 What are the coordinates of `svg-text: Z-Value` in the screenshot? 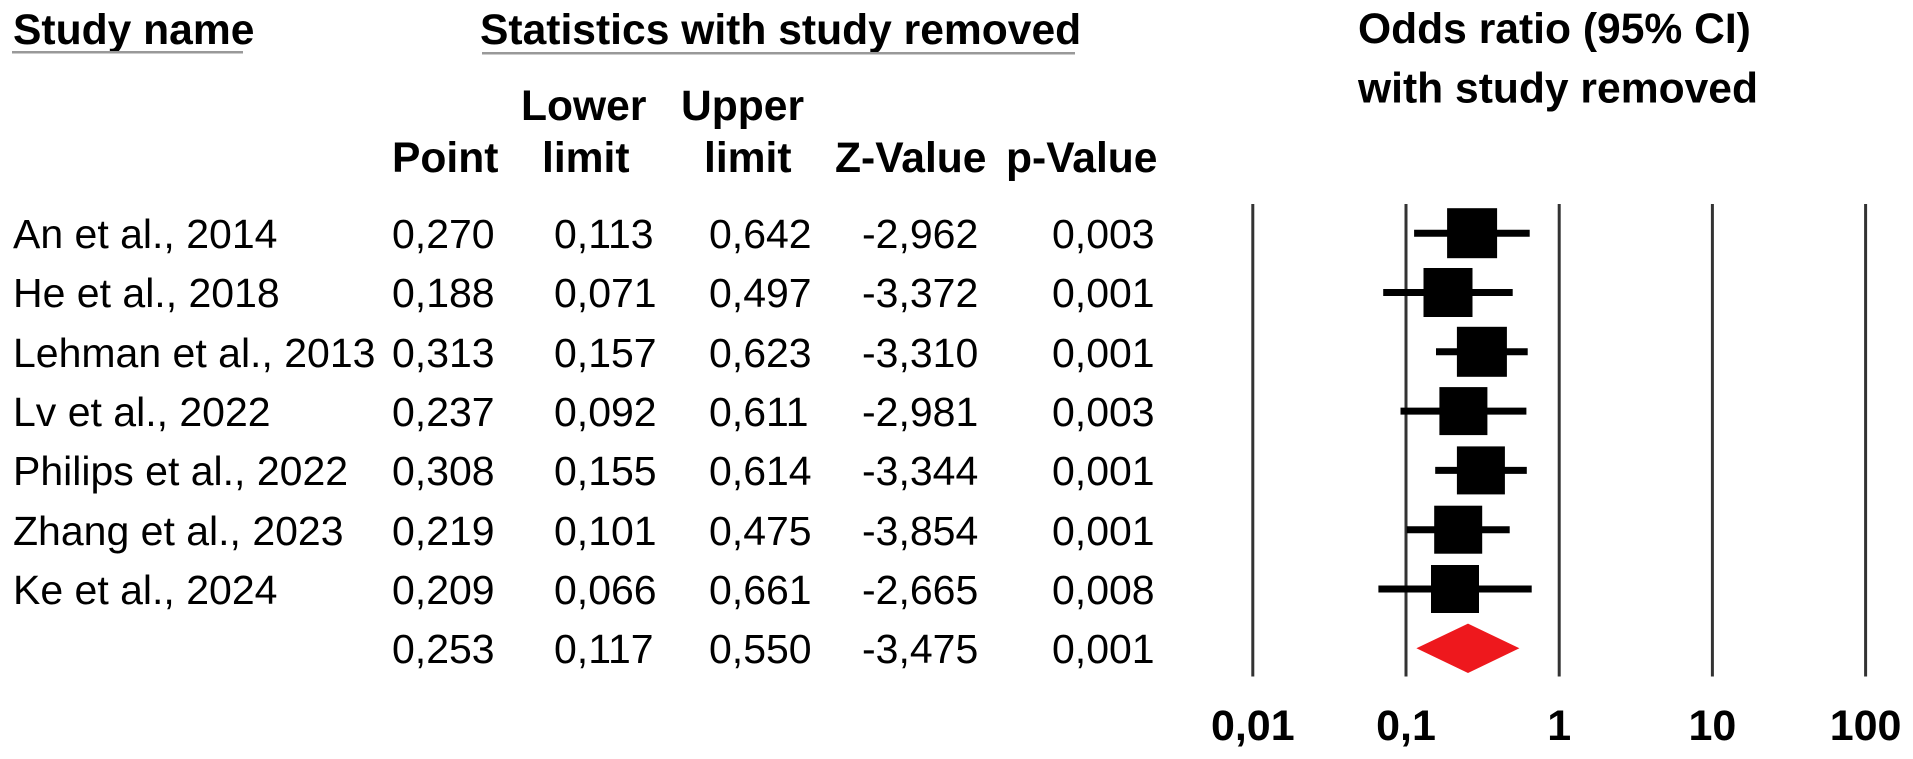 It's located at (911, 158).